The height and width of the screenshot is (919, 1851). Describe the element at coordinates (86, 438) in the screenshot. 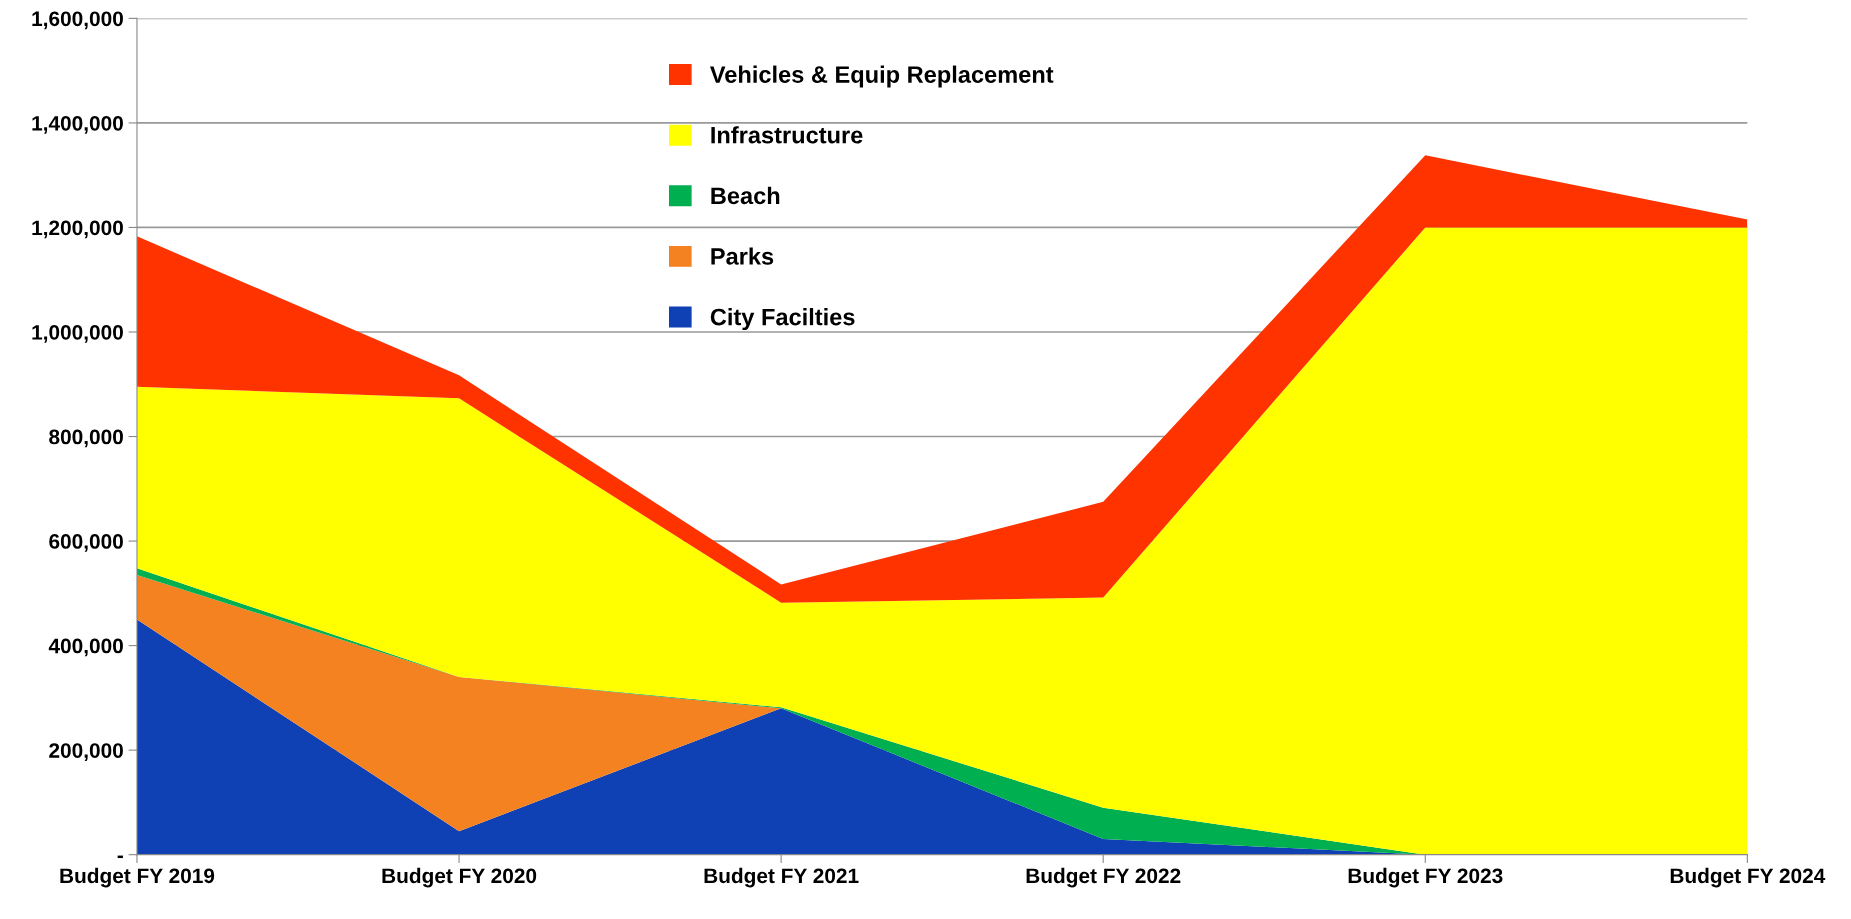

I see `y-tick-label: 800,000` at that location.